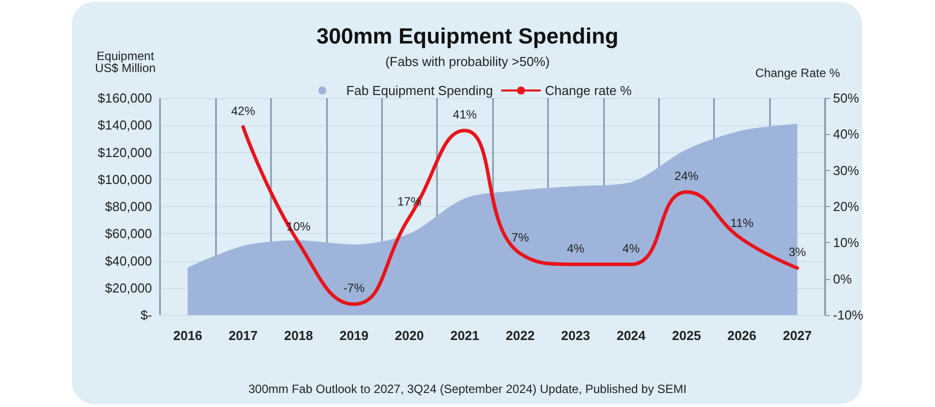 Image resolution: width=935 pixels, height=407 pixels. What do you see at coordinates (243, 111) in the screenshot?
I see `data-label: 42%` at bounding box center [243, 111].